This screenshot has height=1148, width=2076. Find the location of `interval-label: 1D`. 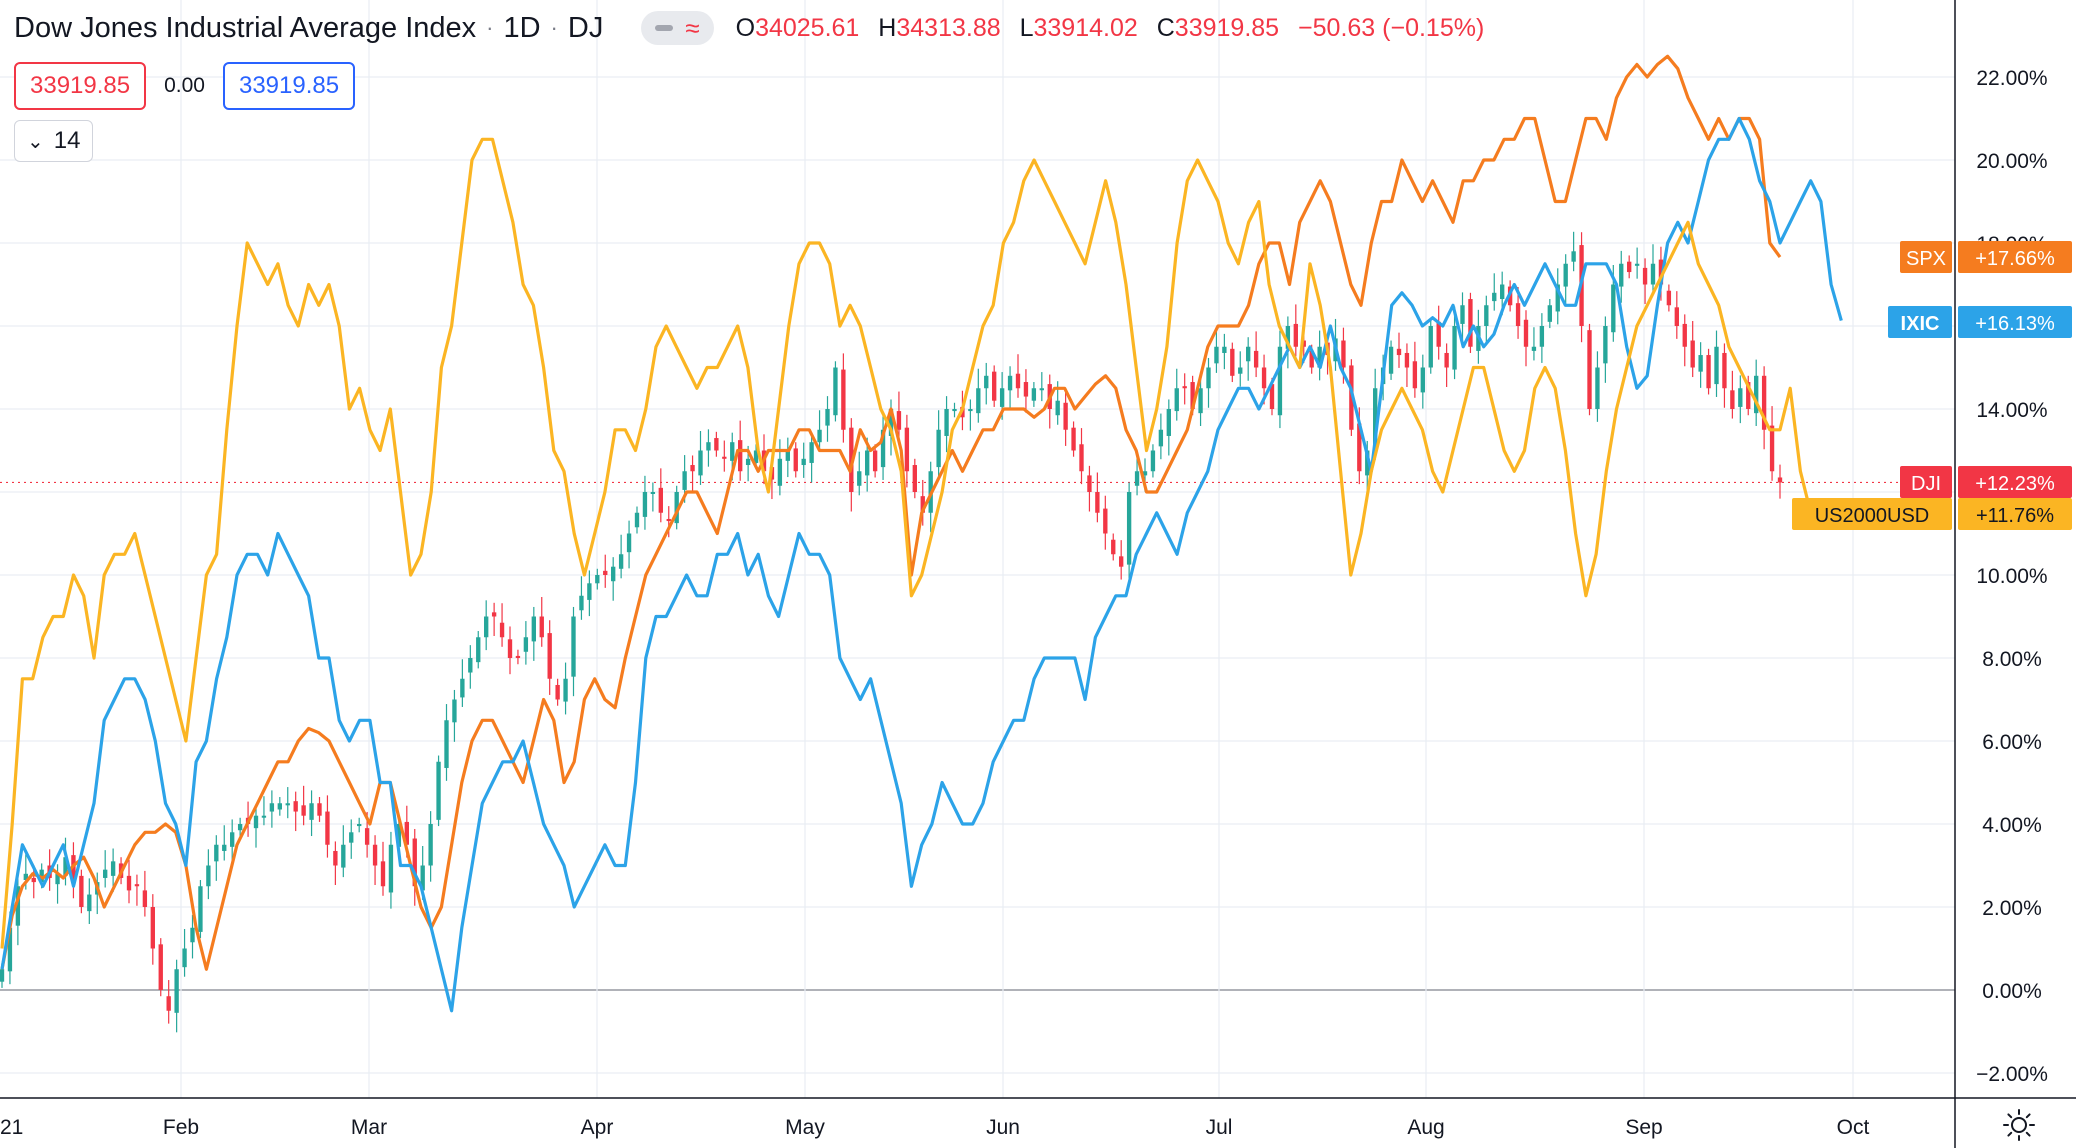

interval-label: 1D is located at coordinates (522, 27).